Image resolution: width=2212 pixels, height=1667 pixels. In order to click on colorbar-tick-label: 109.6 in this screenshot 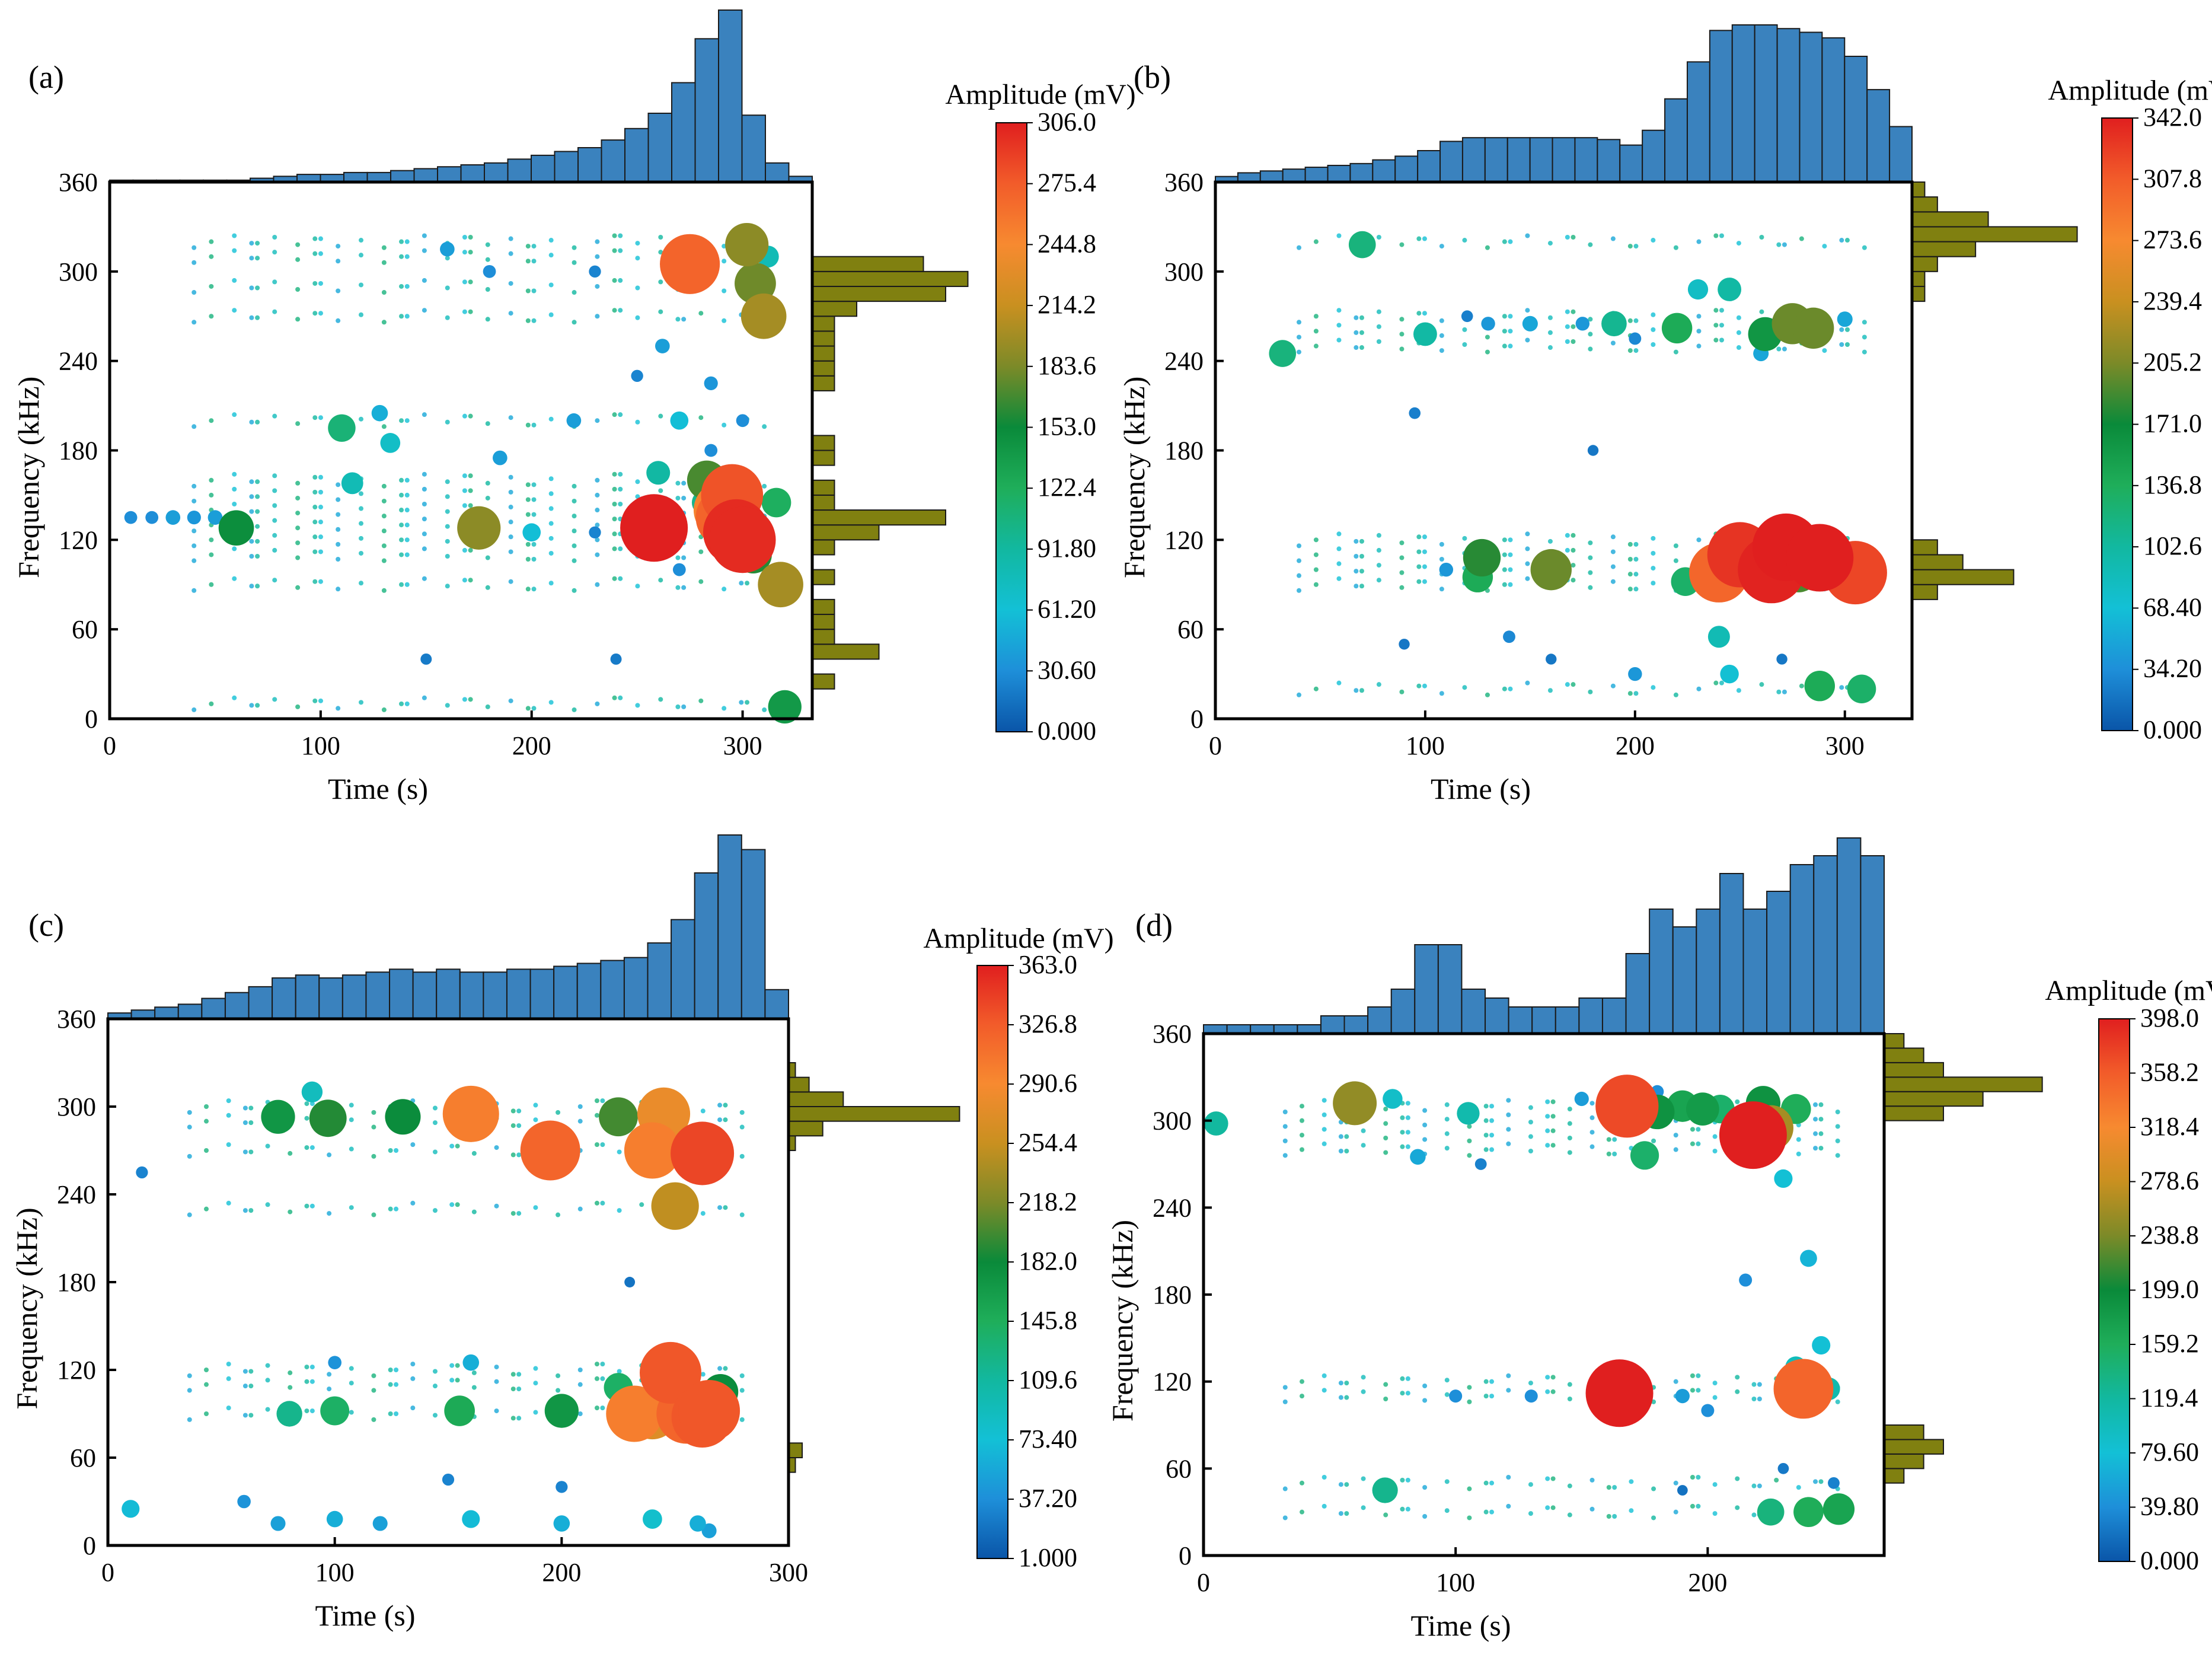, I will do `click(1048, 1379)`.